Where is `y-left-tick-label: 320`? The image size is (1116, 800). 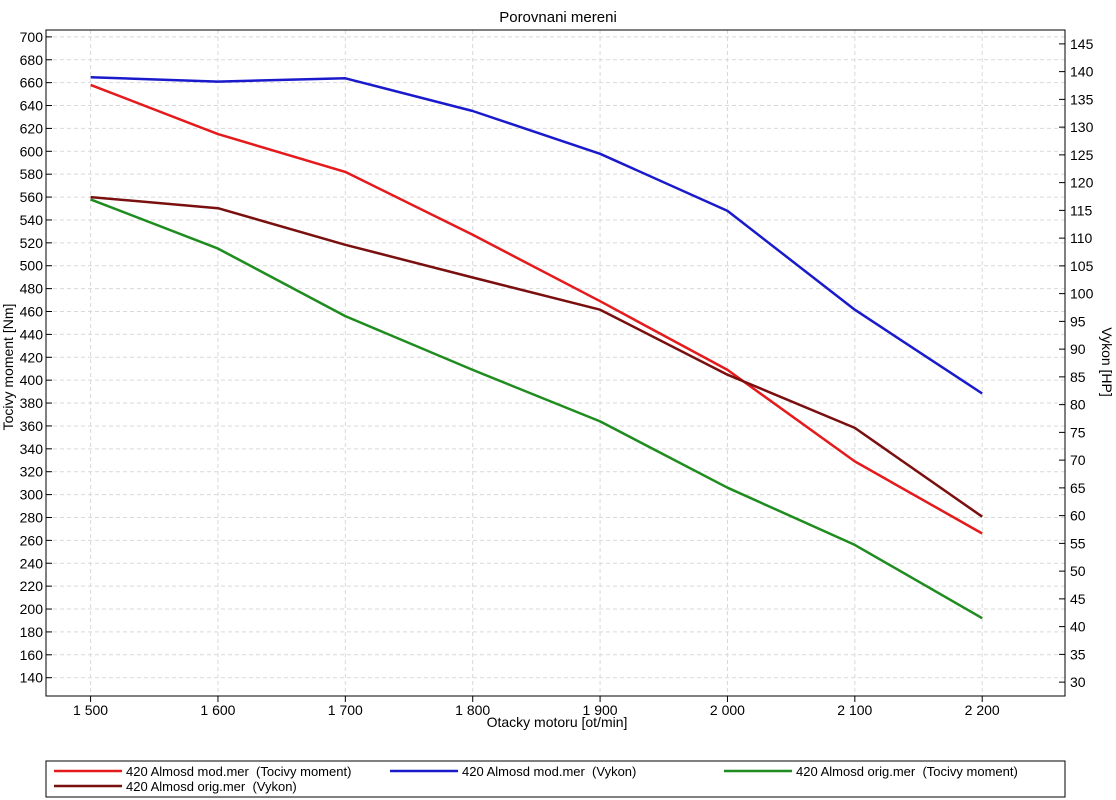
y-left-tick-label: 320 is located at coordinates (32, 472).